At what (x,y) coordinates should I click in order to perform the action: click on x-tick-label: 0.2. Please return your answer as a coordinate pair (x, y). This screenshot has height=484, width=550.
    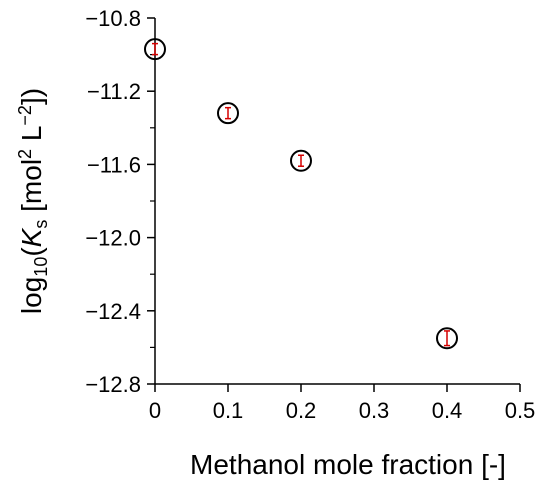
    Looking at the image, I should click on (301, 410).